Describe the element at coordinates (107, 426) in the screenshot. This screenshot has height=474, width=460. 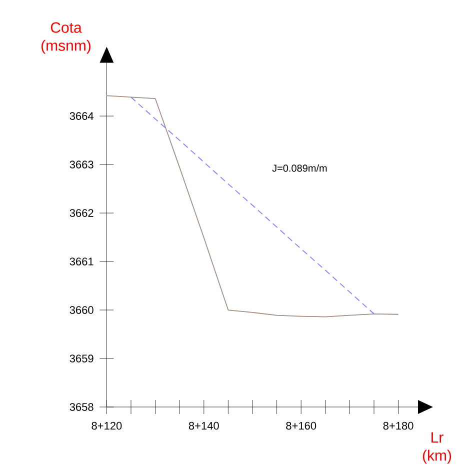
I see `x-tick-label: 8+120` at that location.